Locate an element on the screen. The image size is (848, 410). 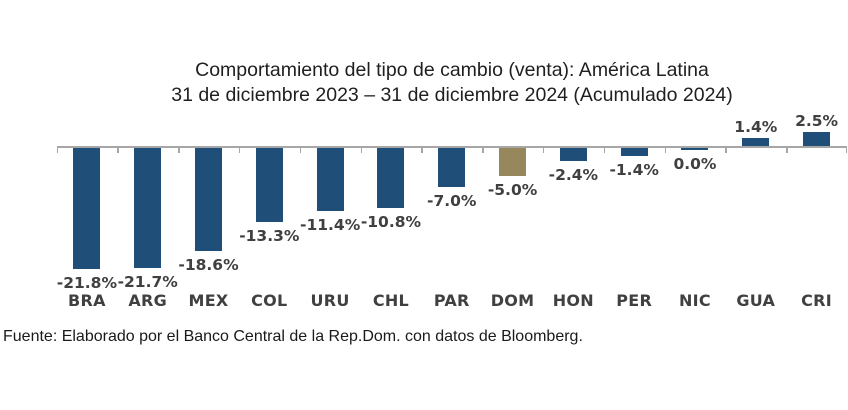
category-label-mex: MEX is located at coordinates (208, 300).